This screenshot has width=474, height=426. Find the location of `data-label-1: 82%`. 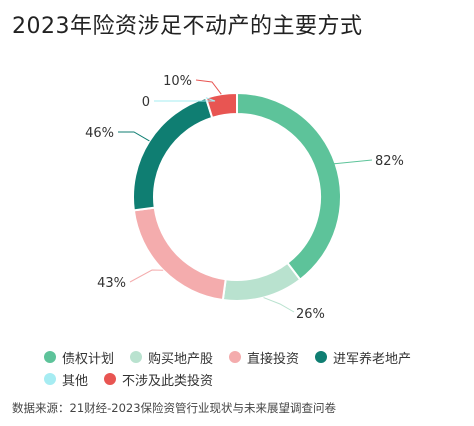

data-label-1: 82% is located at coordinates (389, 161).